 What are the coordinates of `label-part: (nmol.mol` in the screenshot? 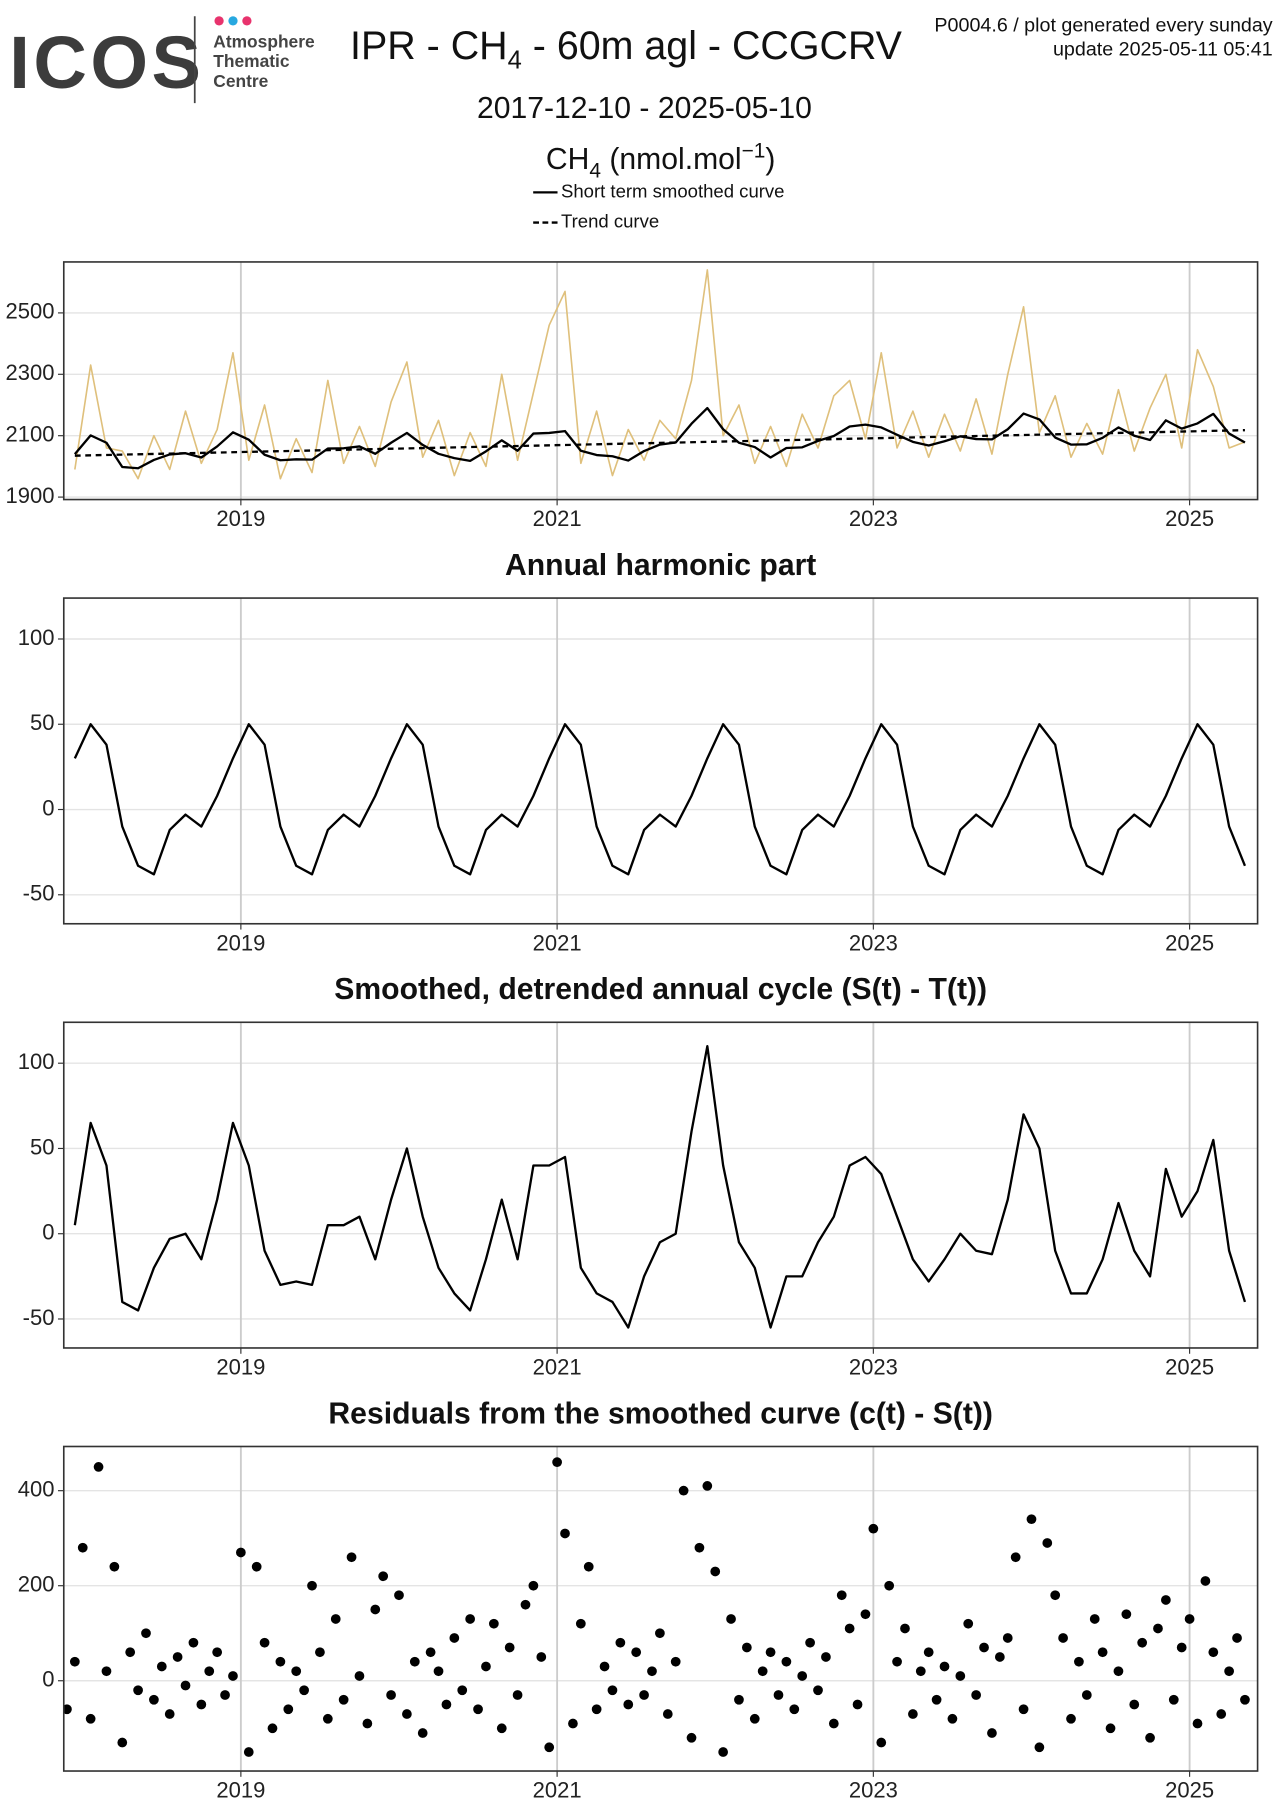 It's located at (671, 159).